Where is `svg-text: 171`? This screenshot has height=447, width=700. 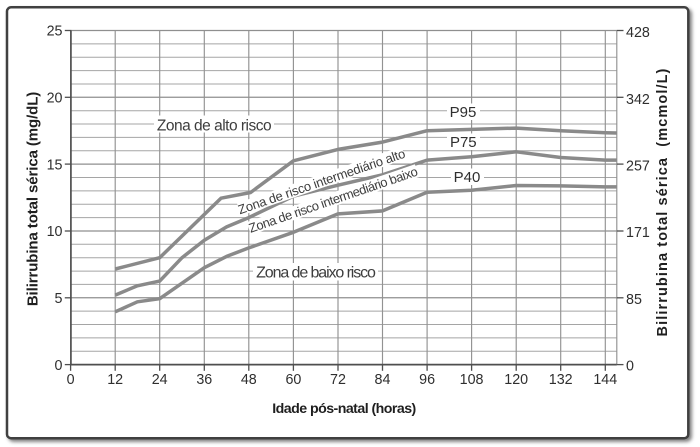 svg-text: 171 is located at coordinates (638, 233).